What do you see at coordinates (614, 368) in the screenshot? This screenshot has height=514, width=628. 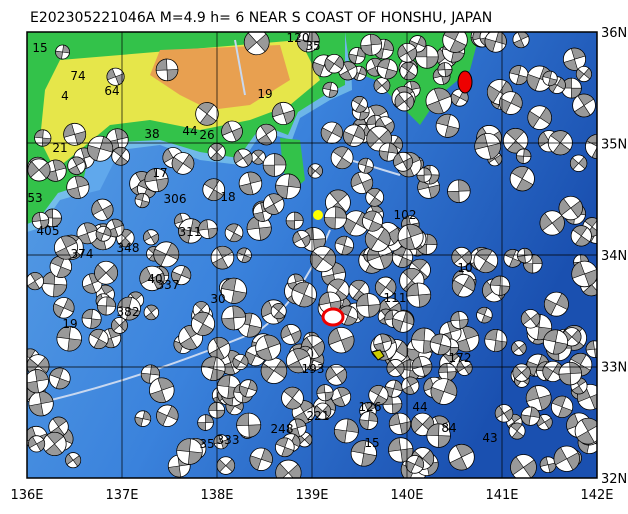 I see `lat-label: 33N` at bounding box center [614, 368].